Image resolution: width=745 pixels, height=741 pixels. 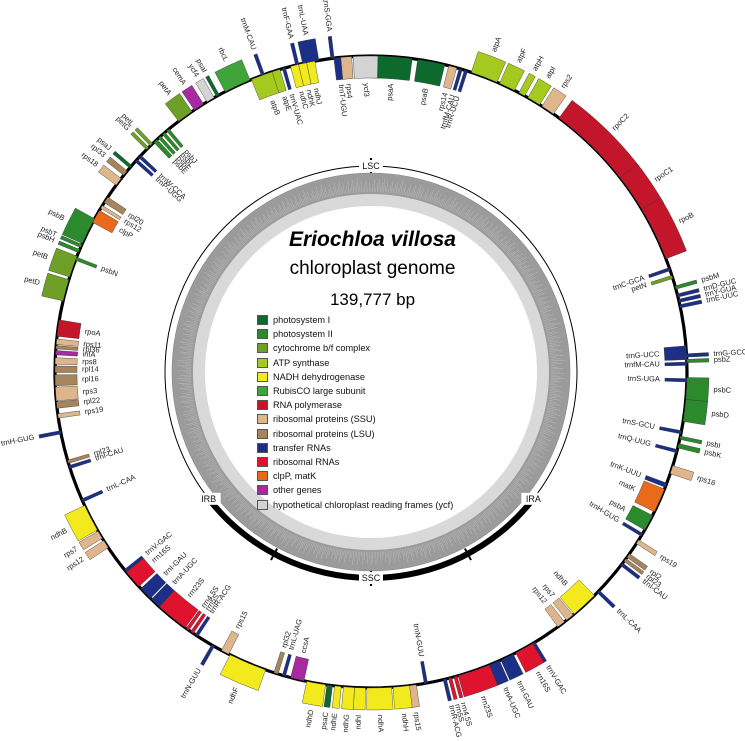 I want to click on gene-label: cemA, so click(x=179, y=76).